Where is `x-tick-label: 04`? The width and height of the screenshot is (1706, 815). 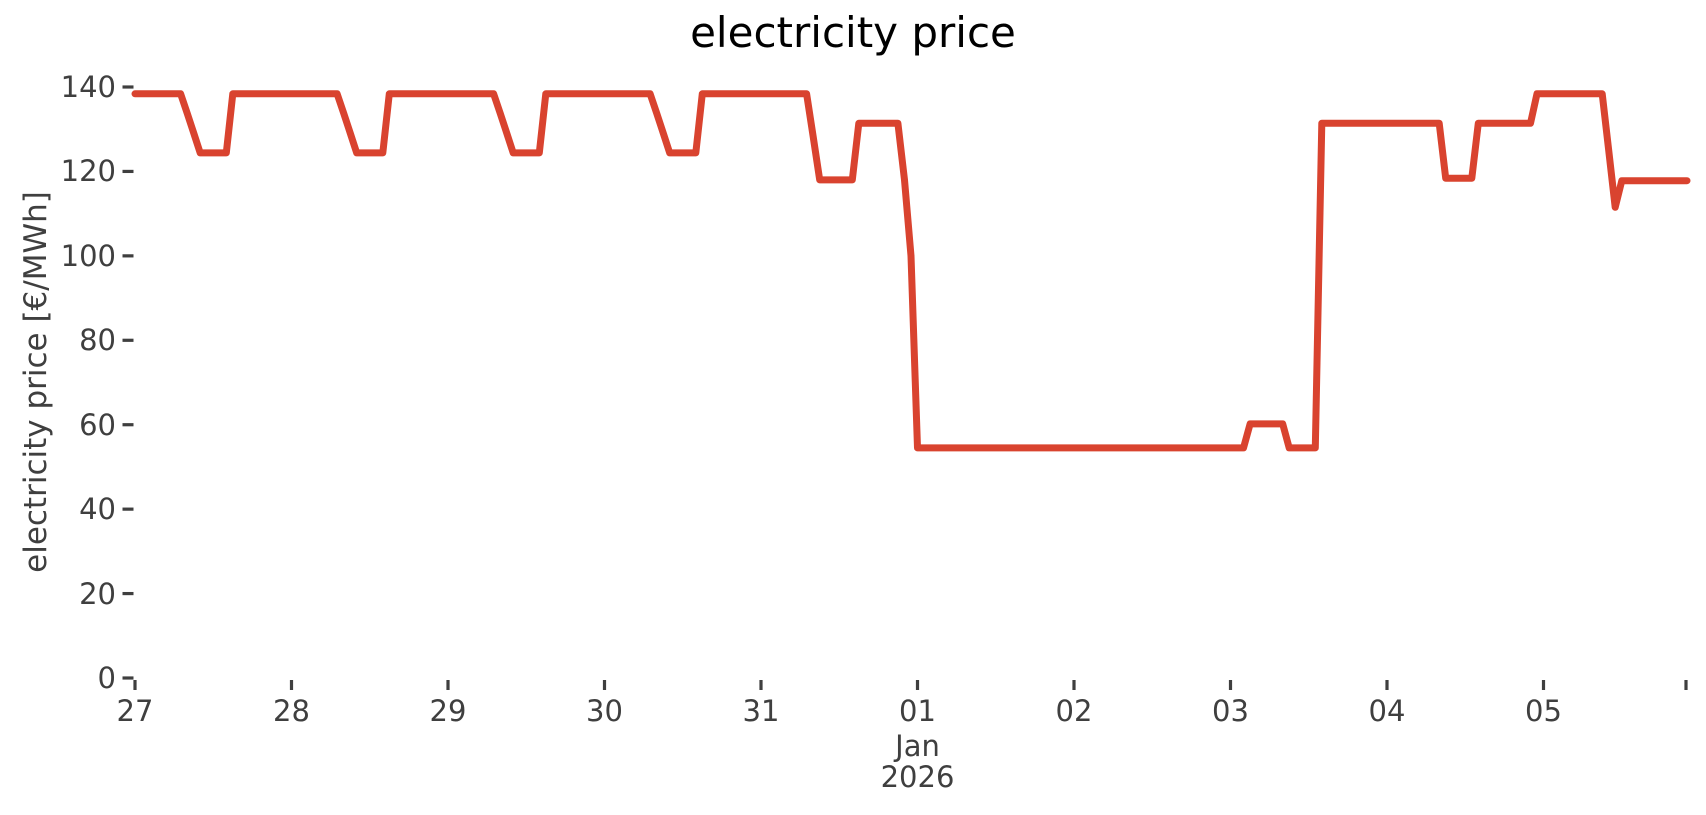 x-tick-label: 04 is located at coordinates (1387, 711).